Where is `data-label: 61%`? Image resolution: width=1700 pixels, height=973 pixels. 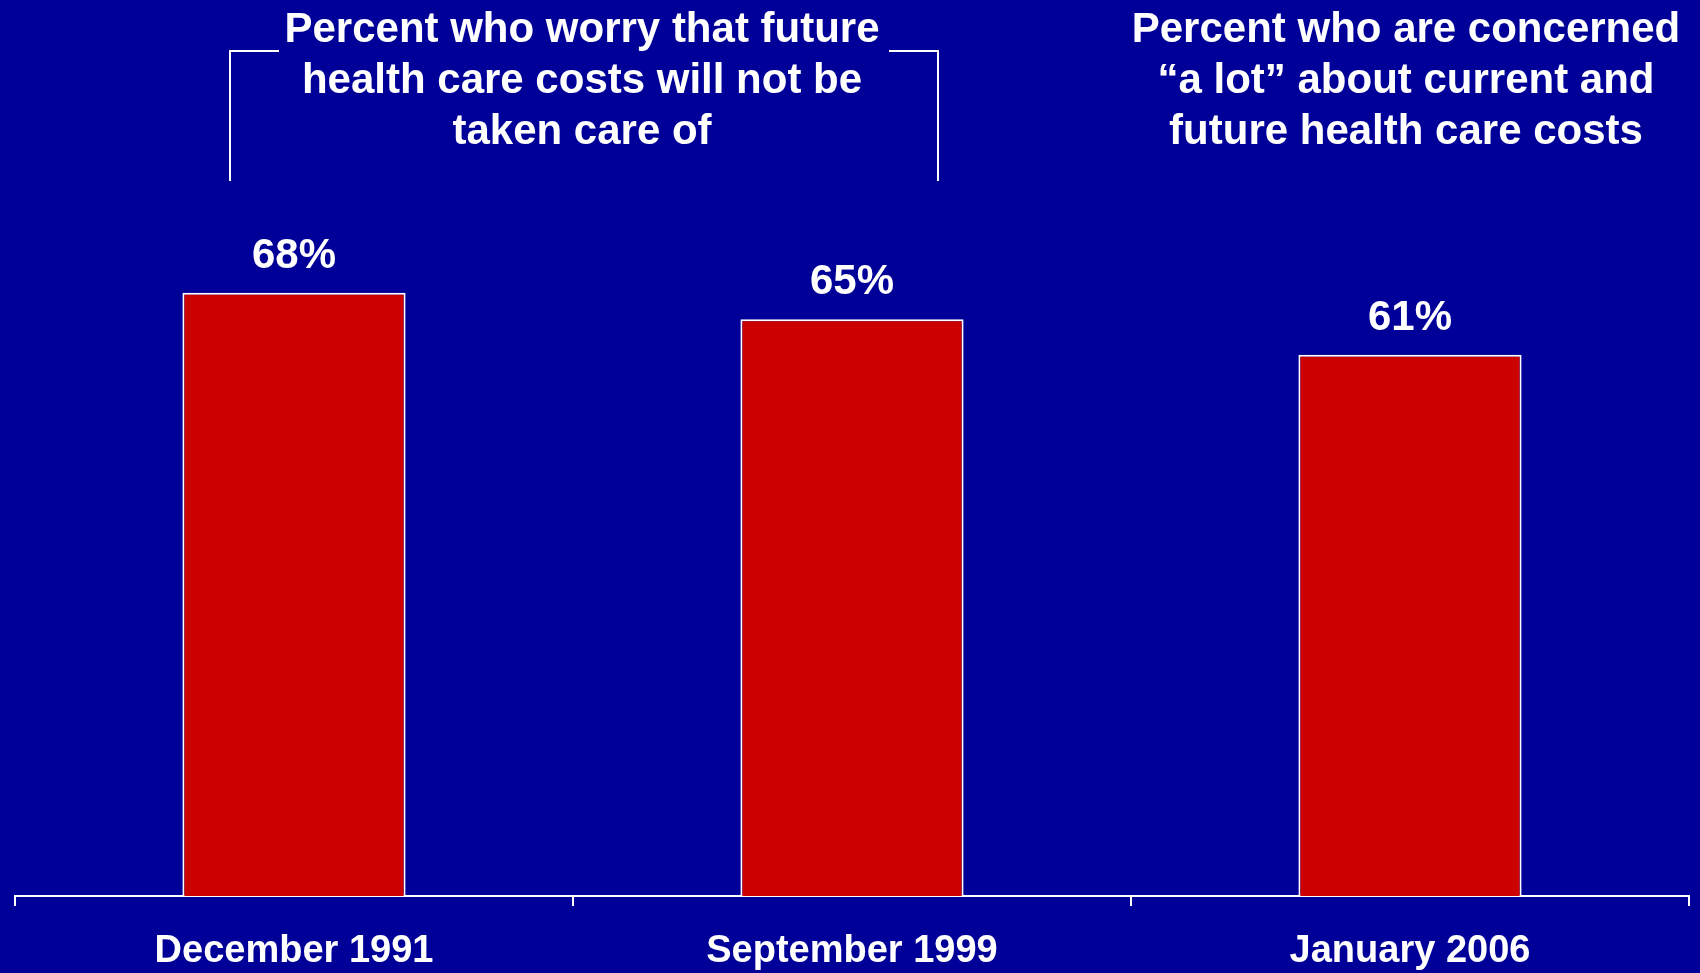
data-label: 61% is located at coordinates (1410, 315).